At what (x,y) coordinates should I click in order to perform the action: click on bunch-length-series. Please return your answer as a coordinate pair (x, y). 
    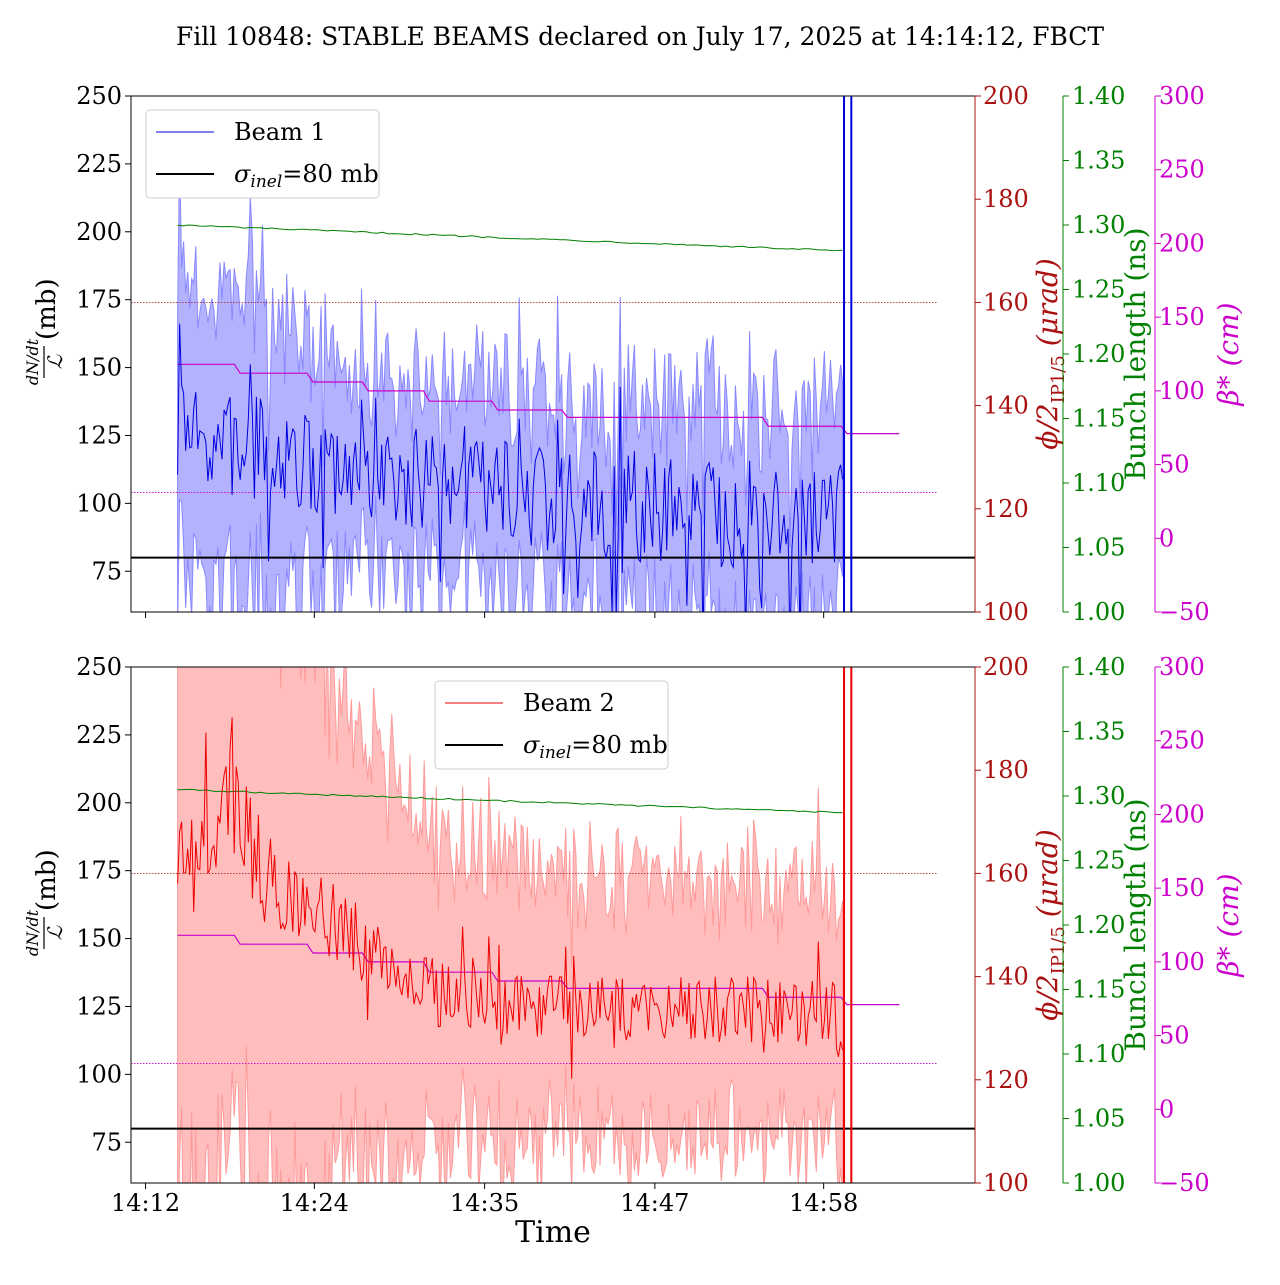
    Looking at the image, I should click on (510, 238).